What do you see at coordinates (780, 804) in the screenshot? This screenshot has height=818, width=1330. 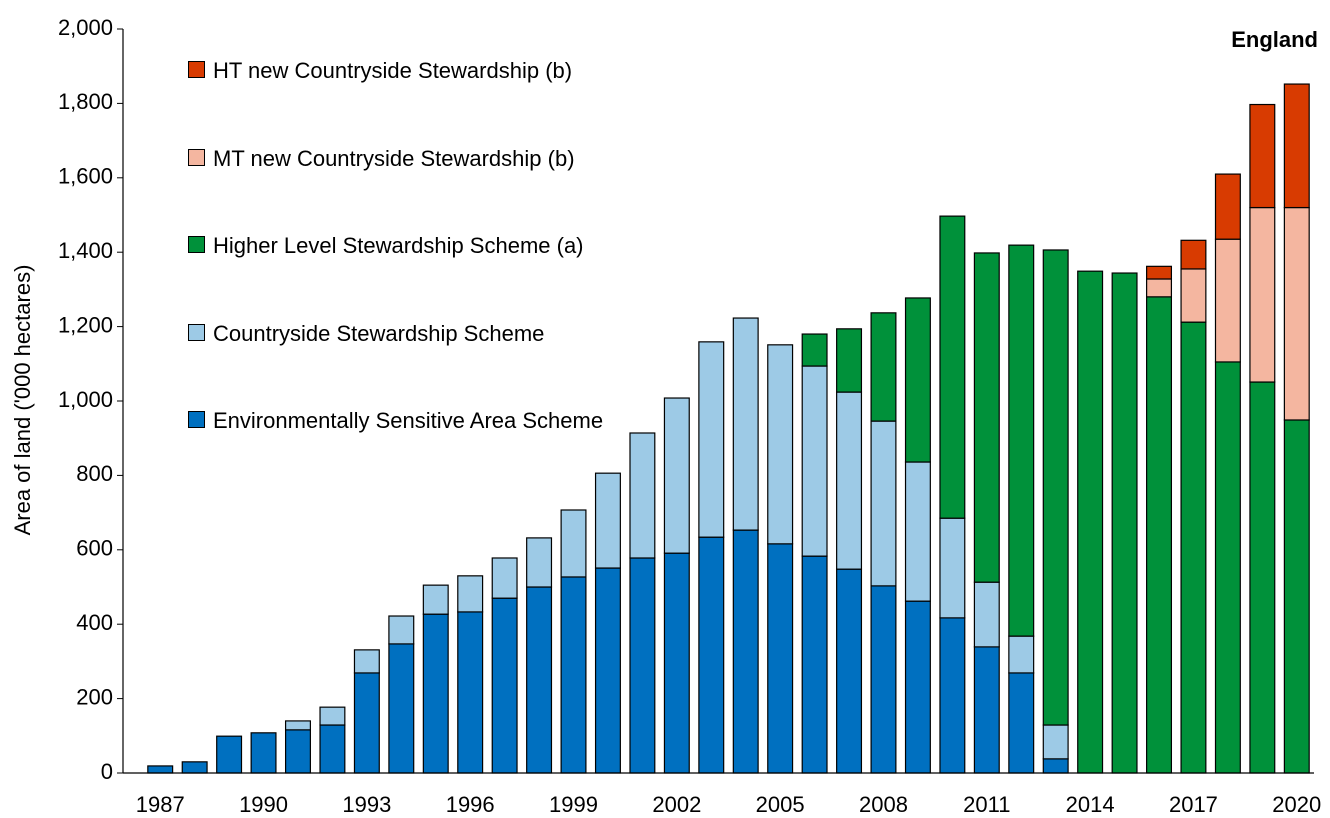 I see `x-tick-label: 2005` at bounding box center [780, 804].